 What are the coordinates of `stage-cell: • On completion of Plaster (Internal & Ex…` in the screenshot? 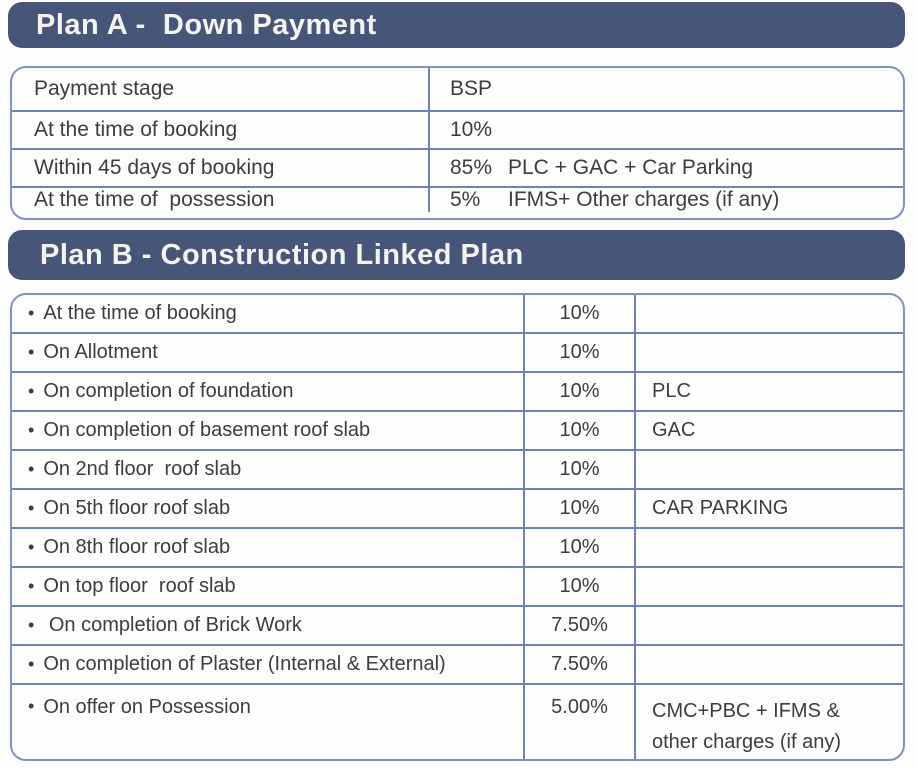 It's located at (268, 664).